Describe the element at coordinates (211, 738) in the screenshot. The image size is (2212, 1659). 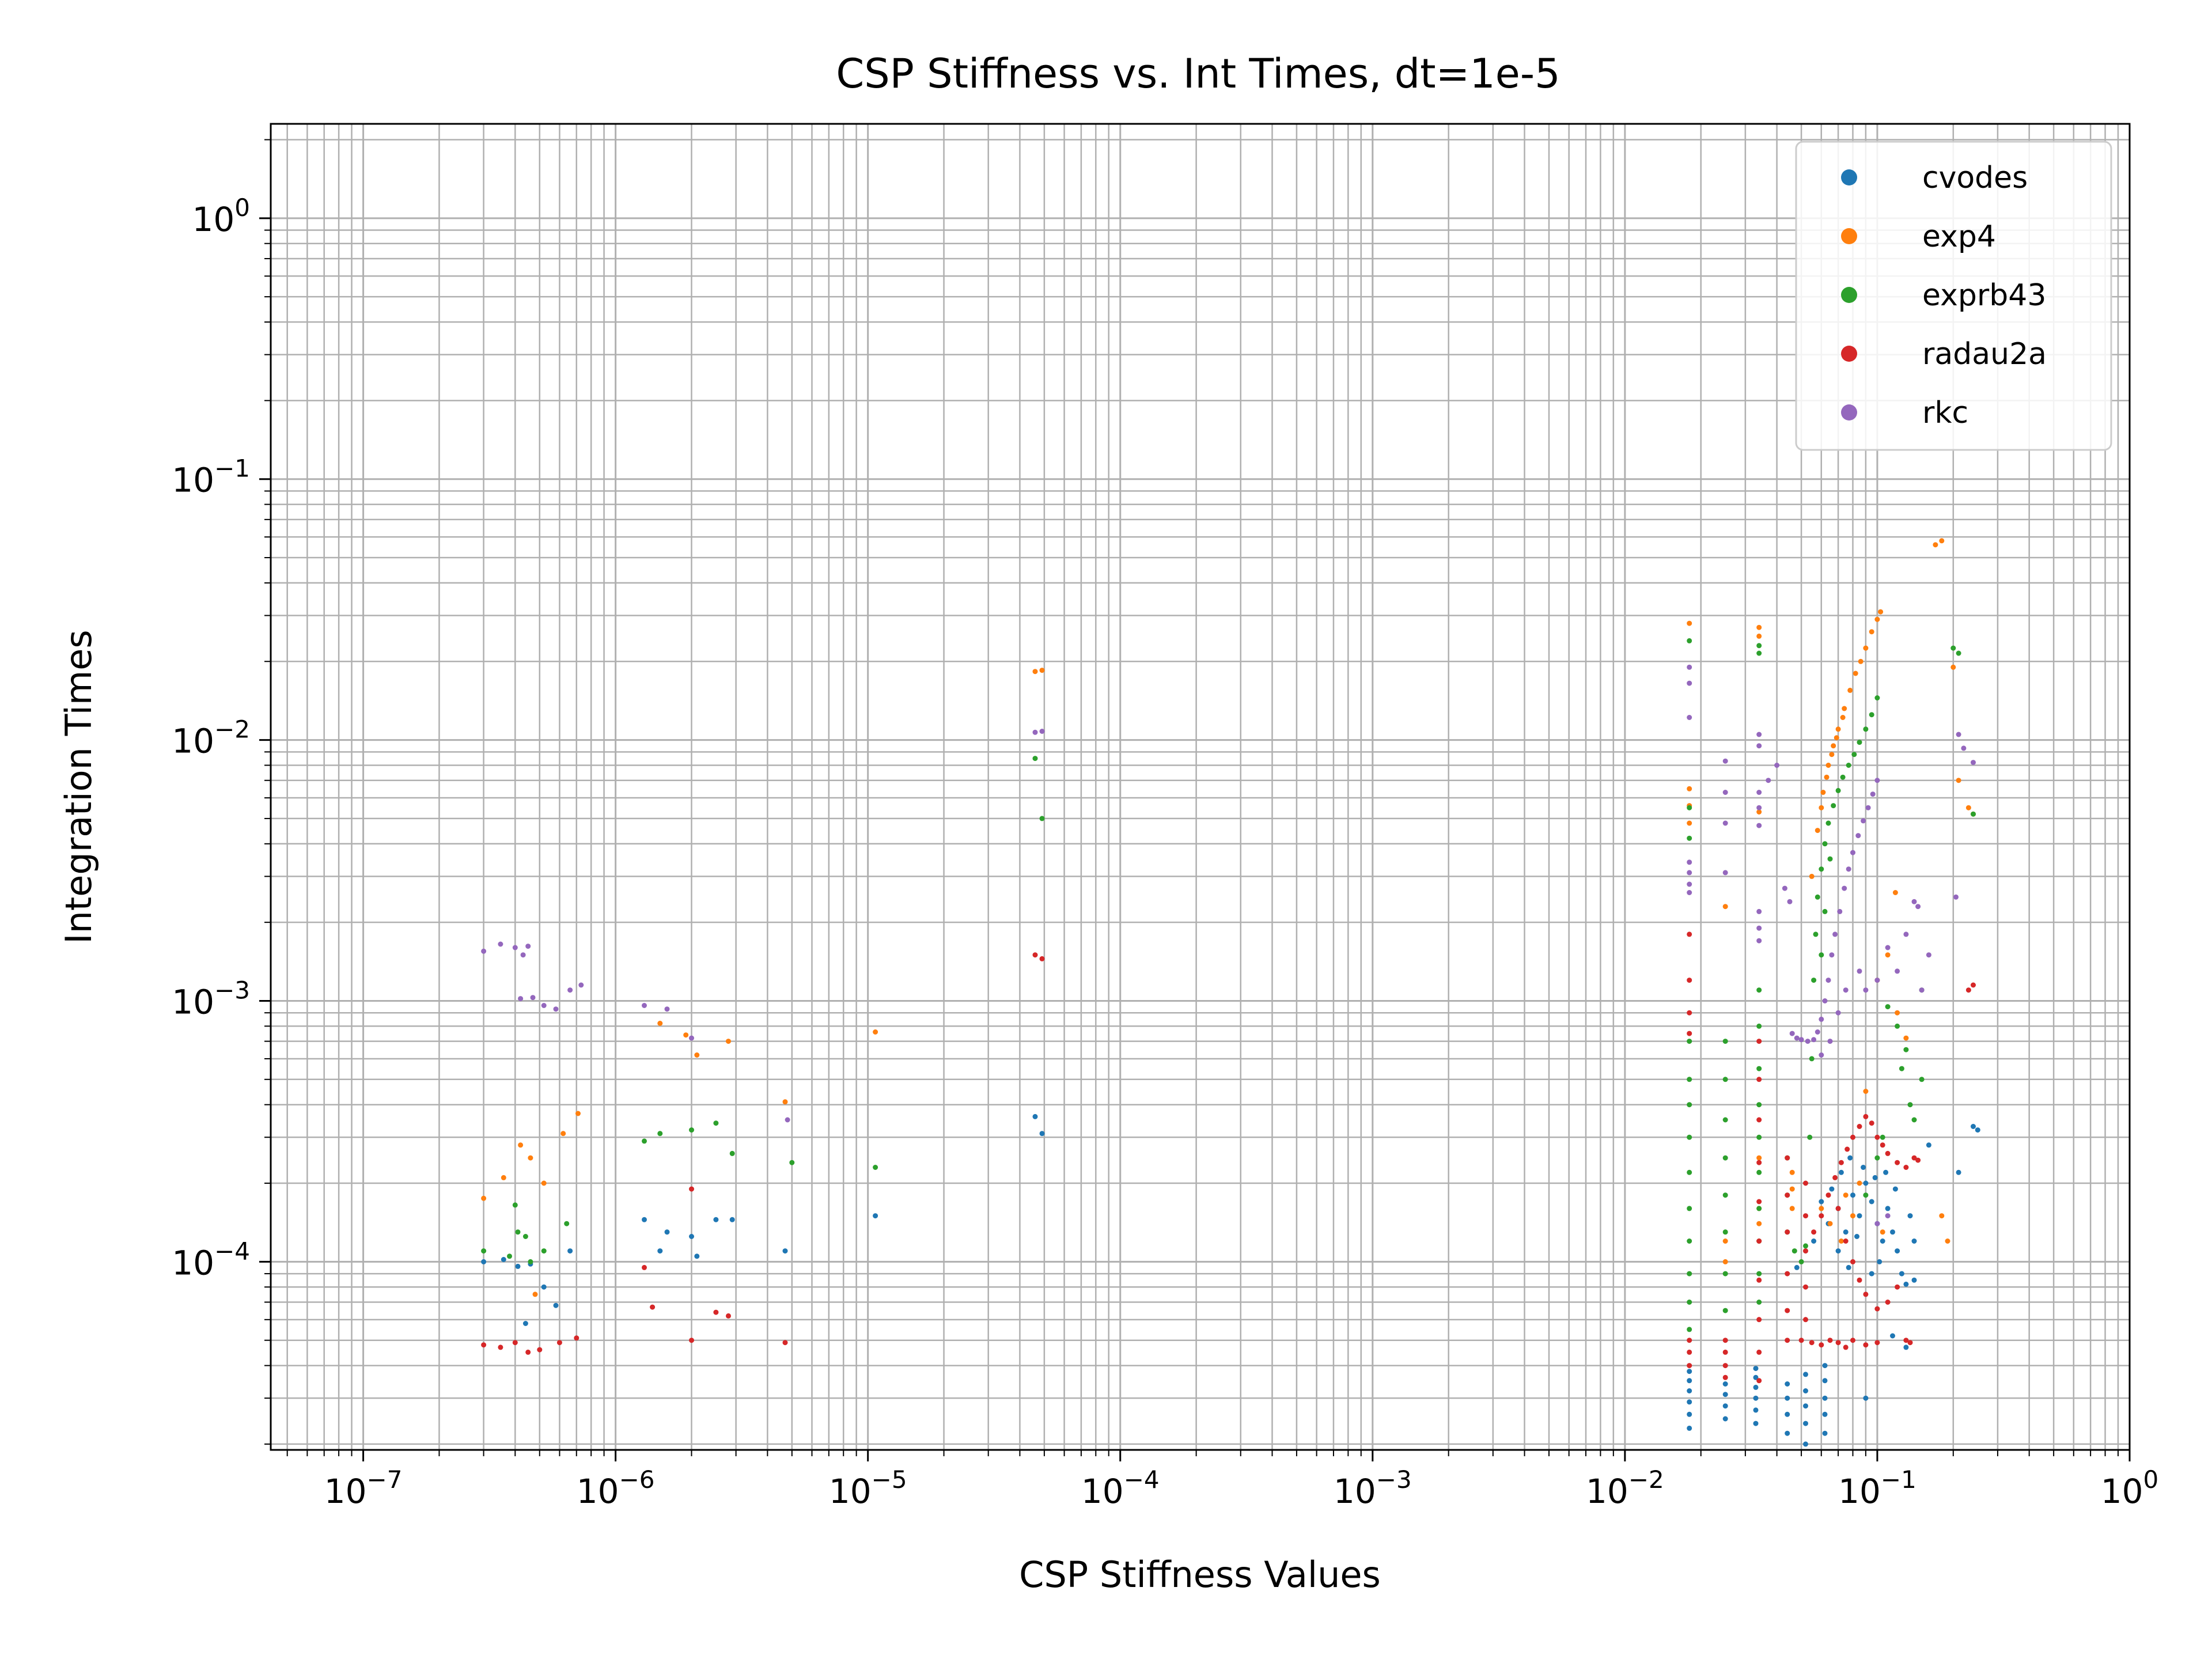
I see `y-tick-labels: 10−4 10−3 10−2 10−1 100` at that location.